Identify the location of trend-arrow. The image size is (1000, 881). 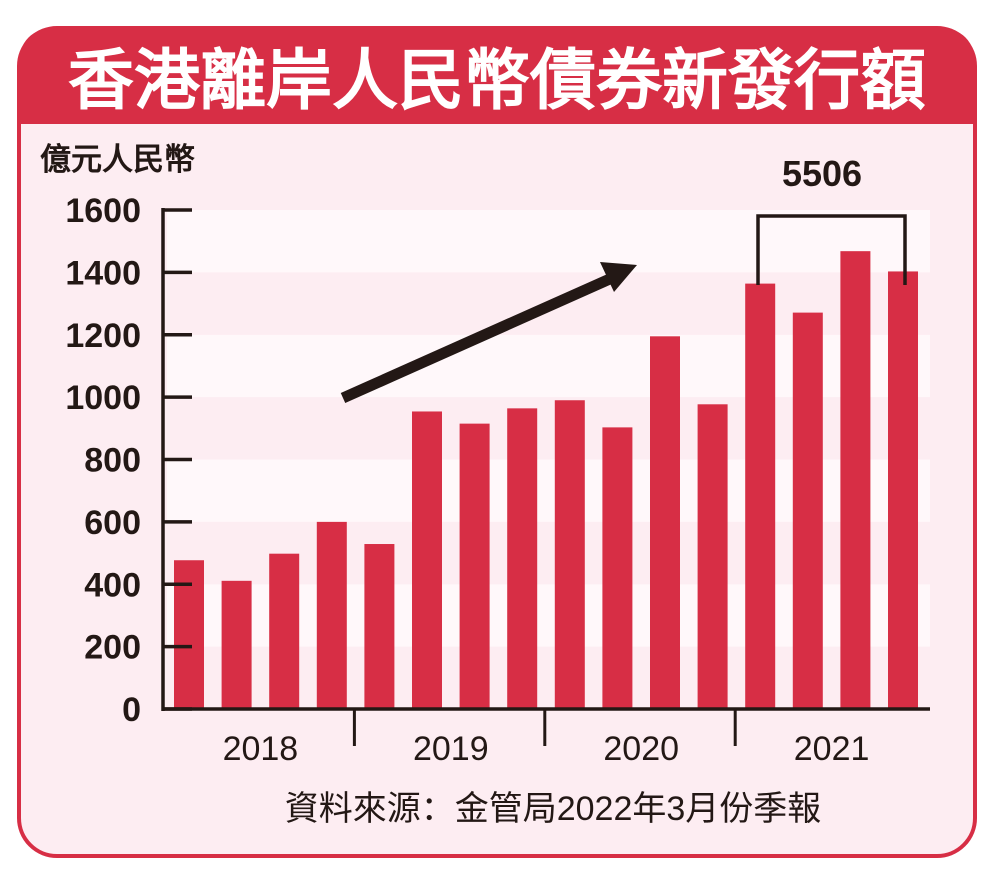
(488, 333).